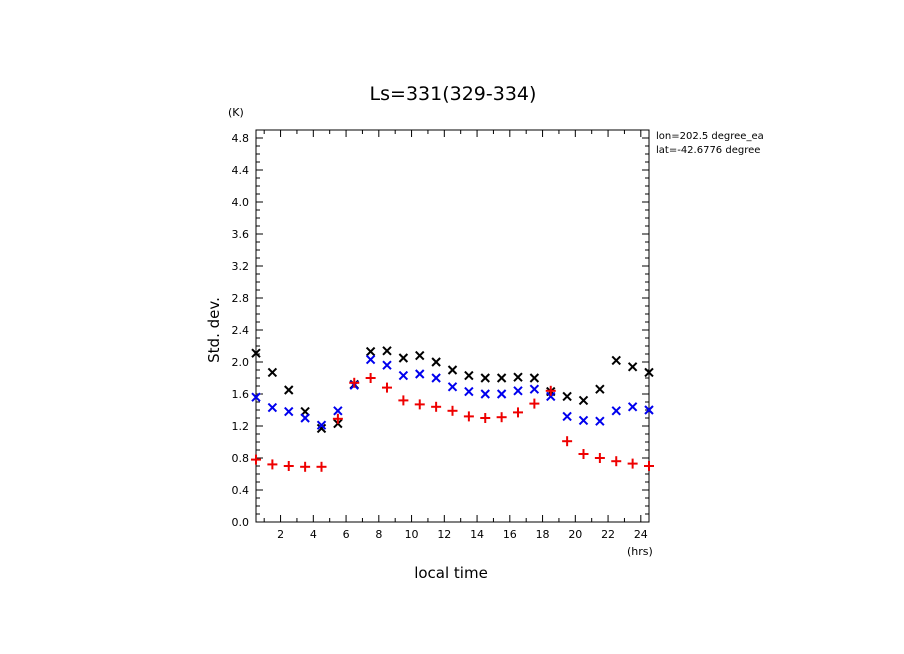 The height and width of the screenshot is (654, 904). What do you see at coordinates (608, 534) in the screenshot?
I see `x-tick-label: 22` at bounding box center [608, 534].